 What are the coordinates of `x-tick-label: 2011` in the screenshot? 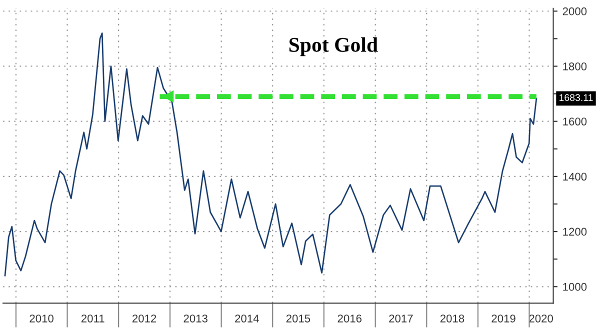 It's located at (92, 318).